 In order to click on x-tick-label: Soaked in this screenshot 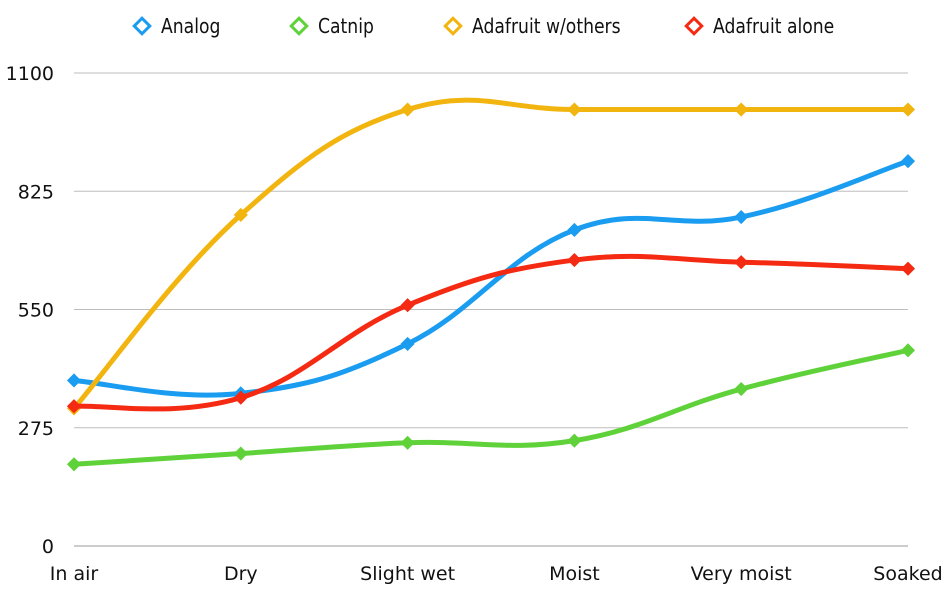, I will do `click(907, 574)`.